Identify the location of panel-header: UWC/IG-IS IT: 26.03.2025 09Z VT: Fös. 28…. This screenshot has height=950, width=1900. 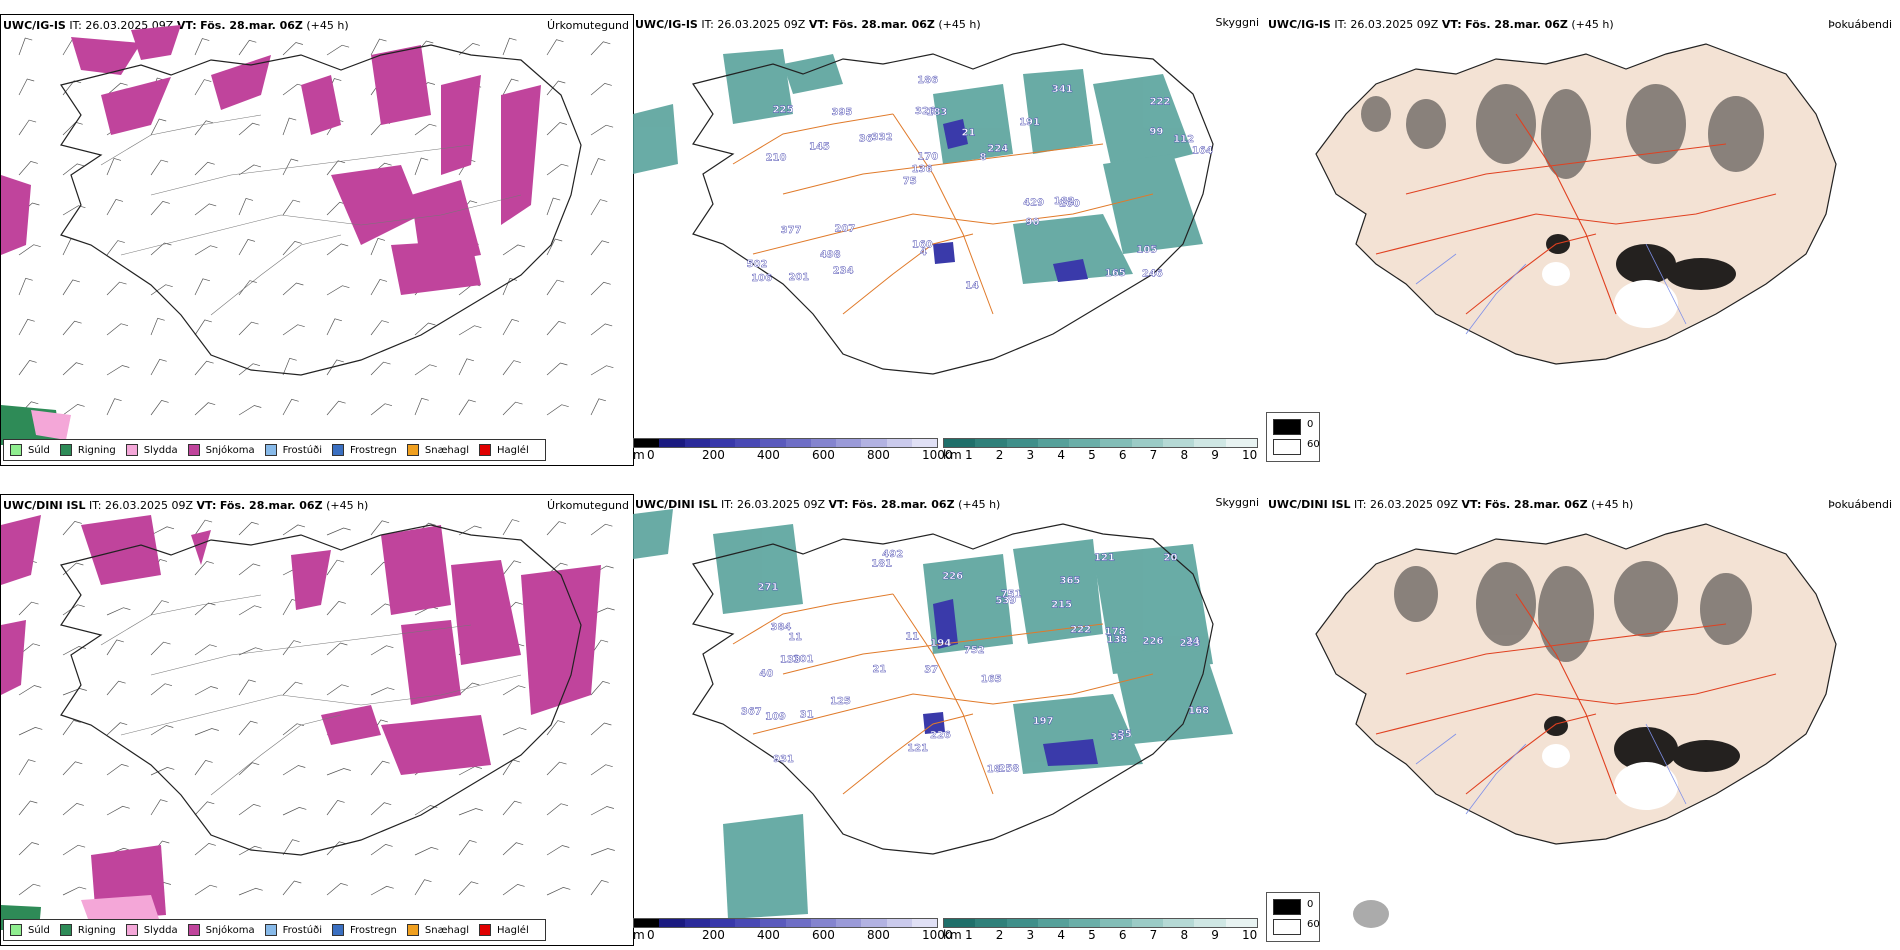
(808, 24).